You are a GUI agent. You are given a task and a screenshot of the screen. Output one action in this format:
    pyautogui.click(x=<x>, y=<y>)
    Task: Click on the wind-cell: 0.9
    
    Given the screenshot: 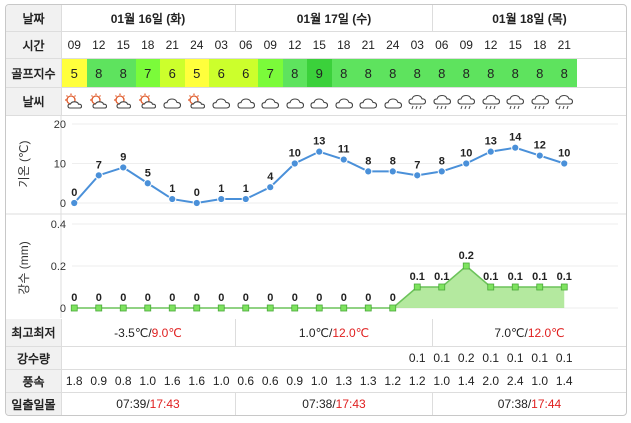 What is the action you would take?
    pyautogui.click(x=295, y=381)
    